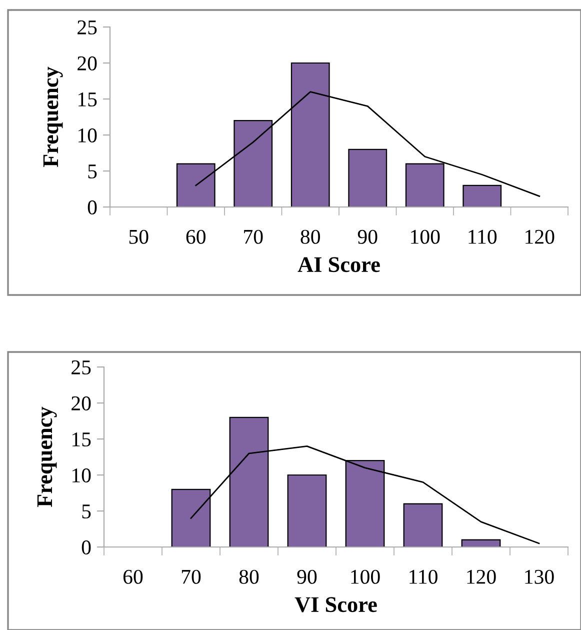  What do you see at coordinates (339, 264) in the screenshot?
I see `x-axis-title: AI Score` at bounding box center [339, 264].